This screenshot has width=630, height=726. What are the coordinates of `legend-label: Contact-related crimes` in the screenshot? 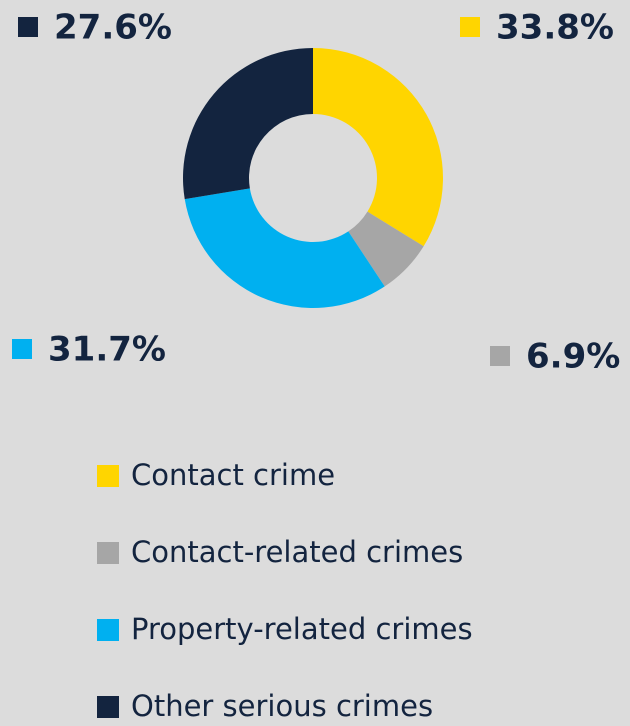 It's located at (297, 552).